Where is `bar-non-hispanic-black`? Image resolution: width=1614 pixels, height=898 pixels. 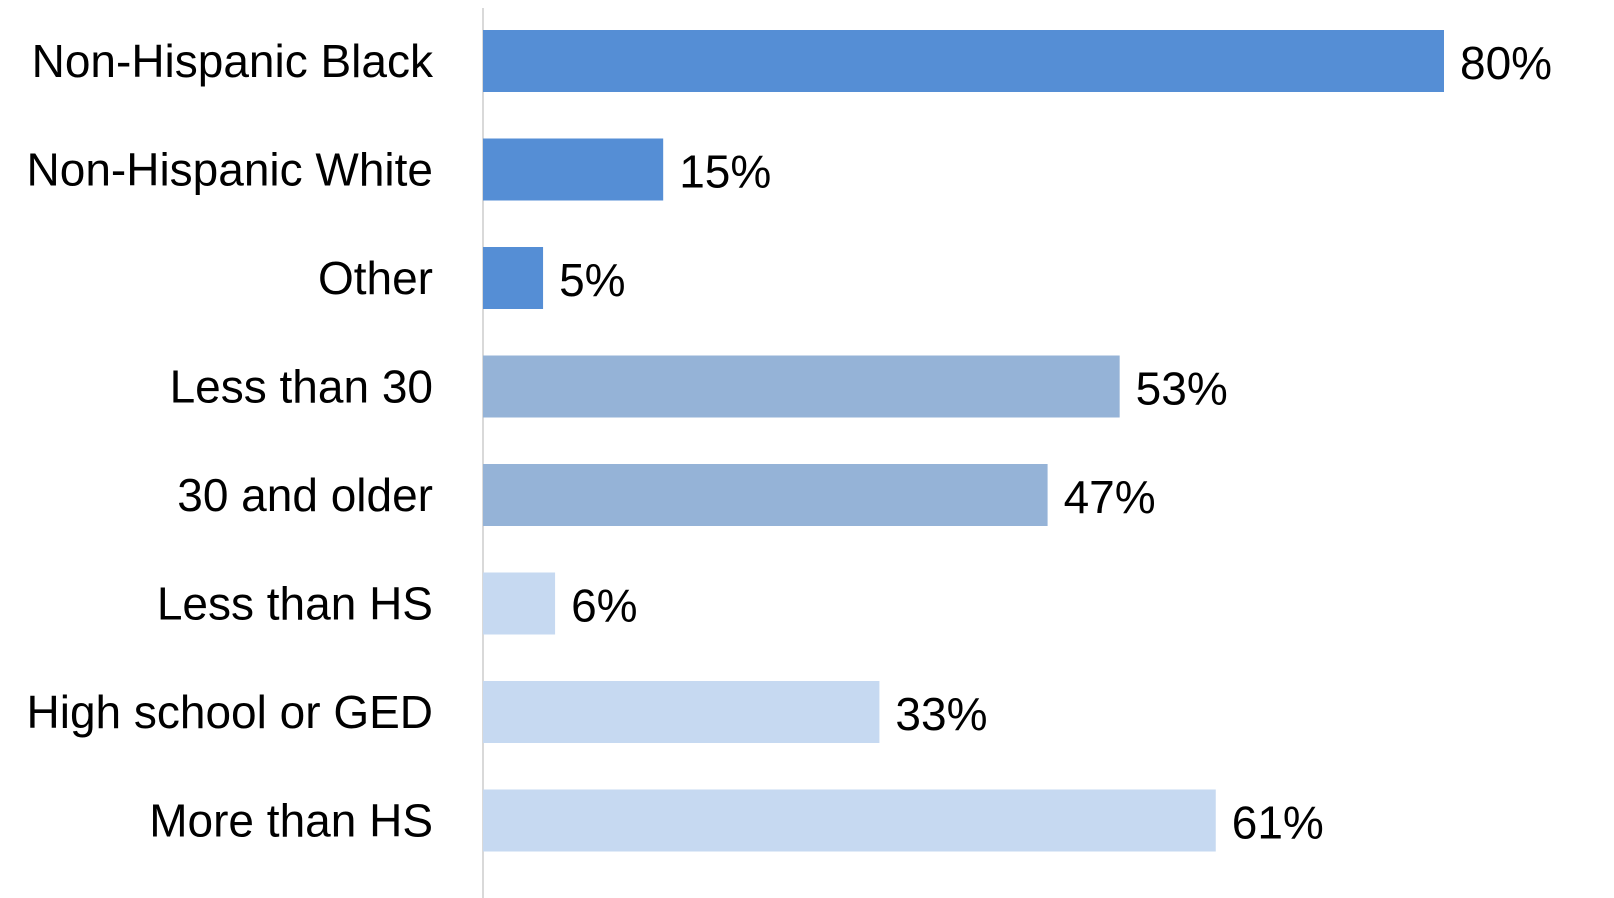 bar-non-hispanic-black is located at coordinates (963, 61).